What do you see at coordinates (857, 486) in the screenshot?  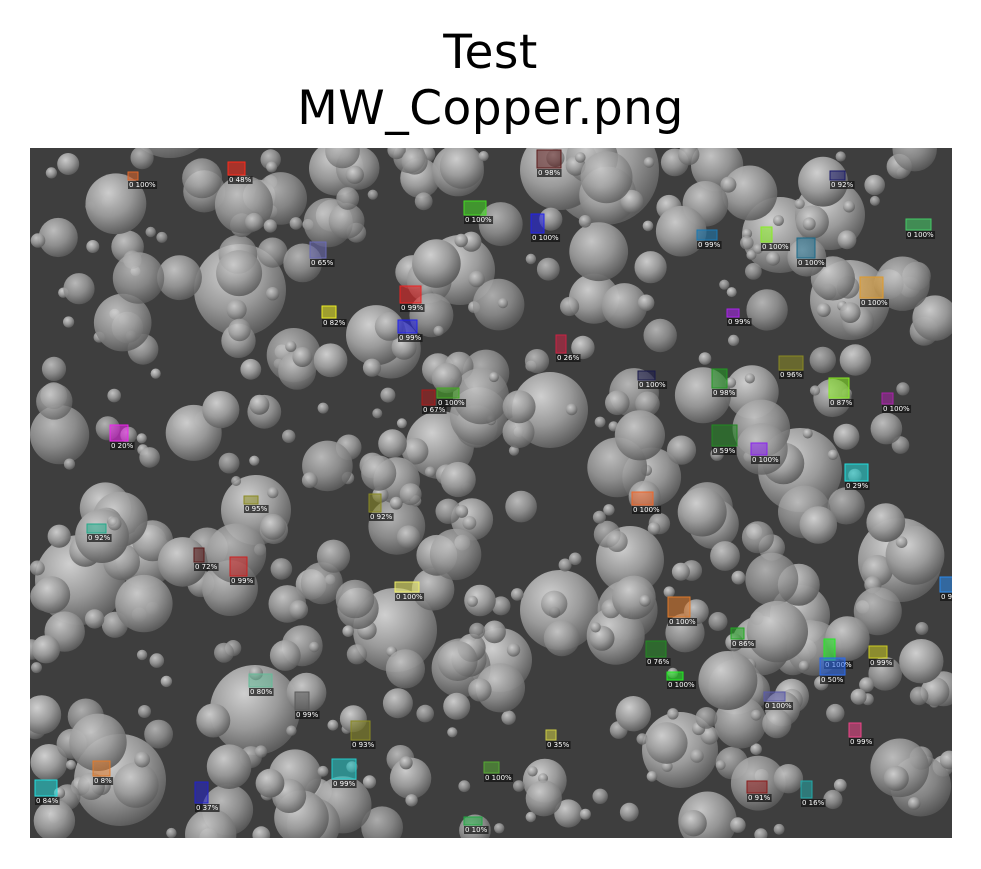 I see `detection-label: 0 29%` at bounding box center [857, 486].